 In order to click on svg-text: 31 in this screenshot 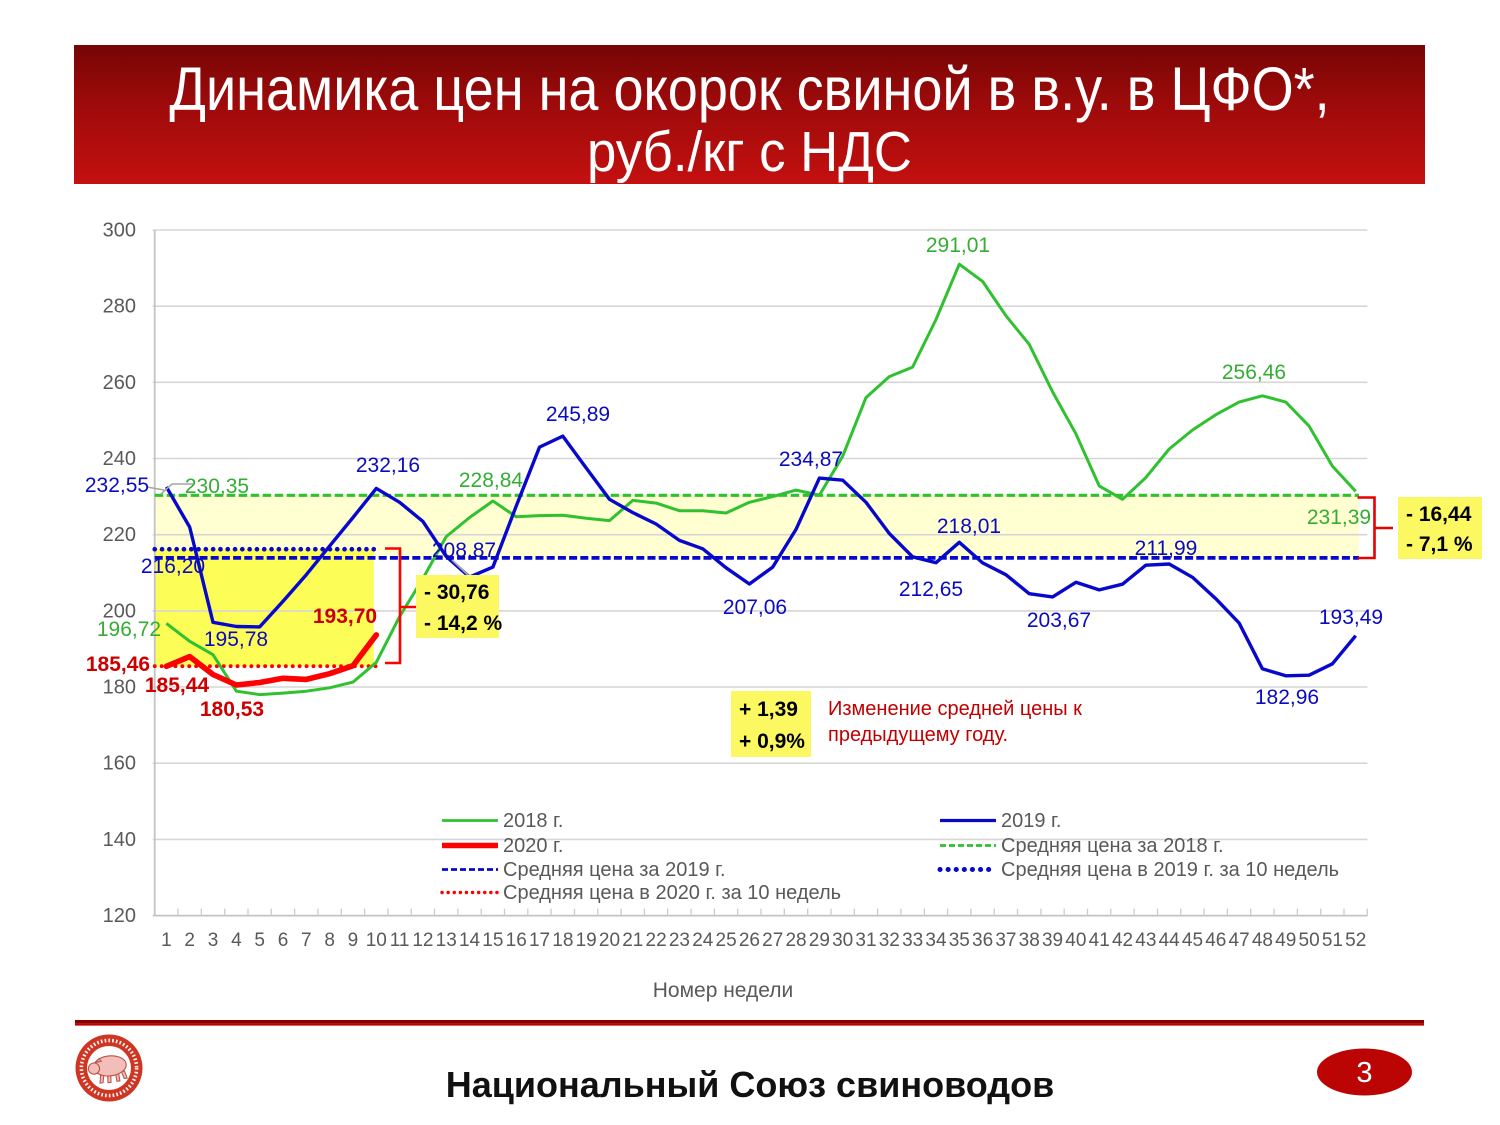, I will do `click(865, 940)`.